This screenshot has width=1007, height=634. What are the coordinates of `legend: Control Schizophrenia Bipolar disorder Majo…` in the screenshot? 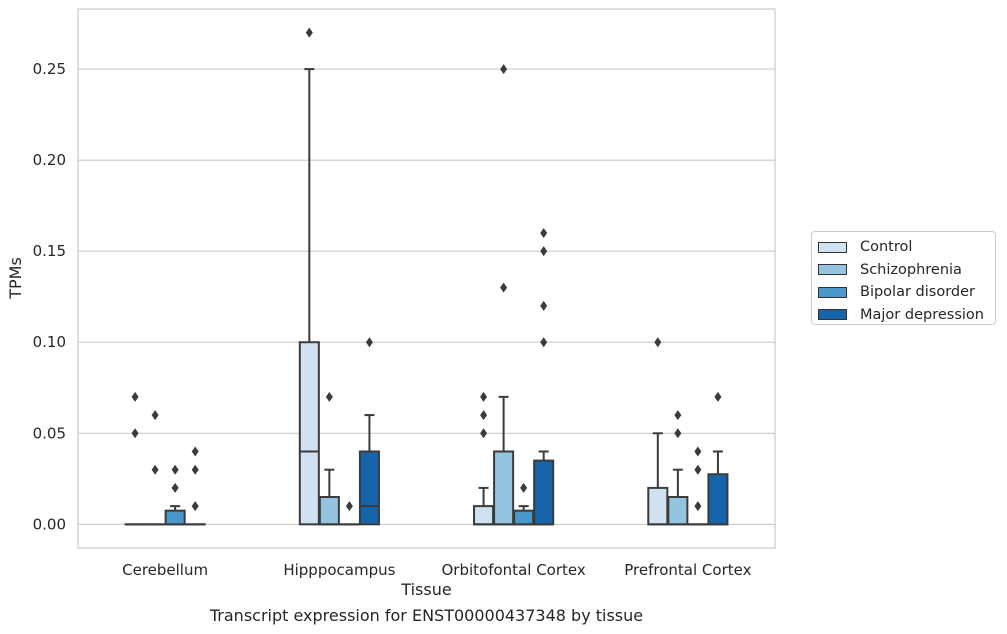 It's located at (903, 278).